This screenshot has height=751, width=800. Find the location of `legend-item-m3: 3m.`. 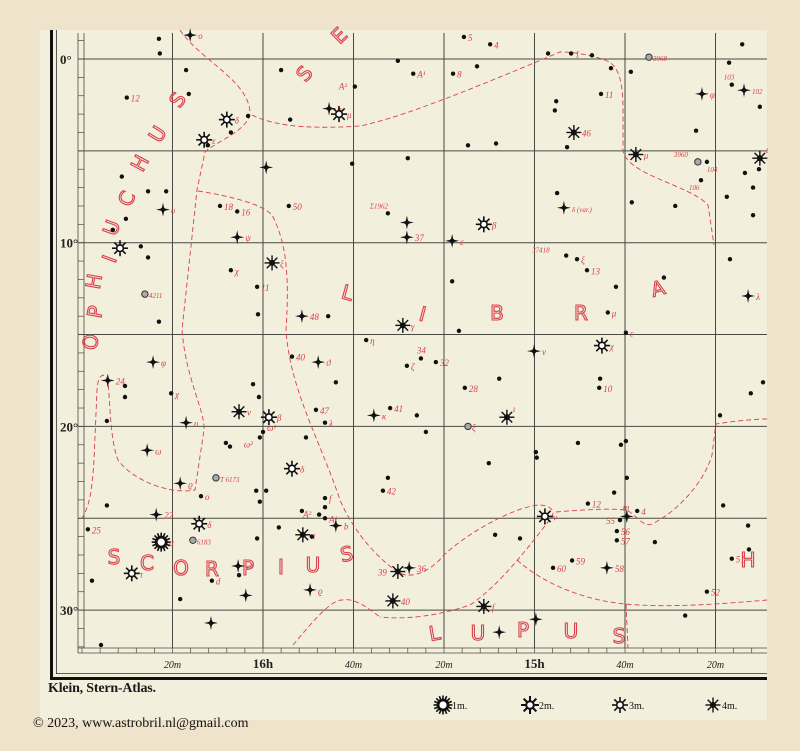

legend-item-m3: 3m. is located at coordinates (628, 705).